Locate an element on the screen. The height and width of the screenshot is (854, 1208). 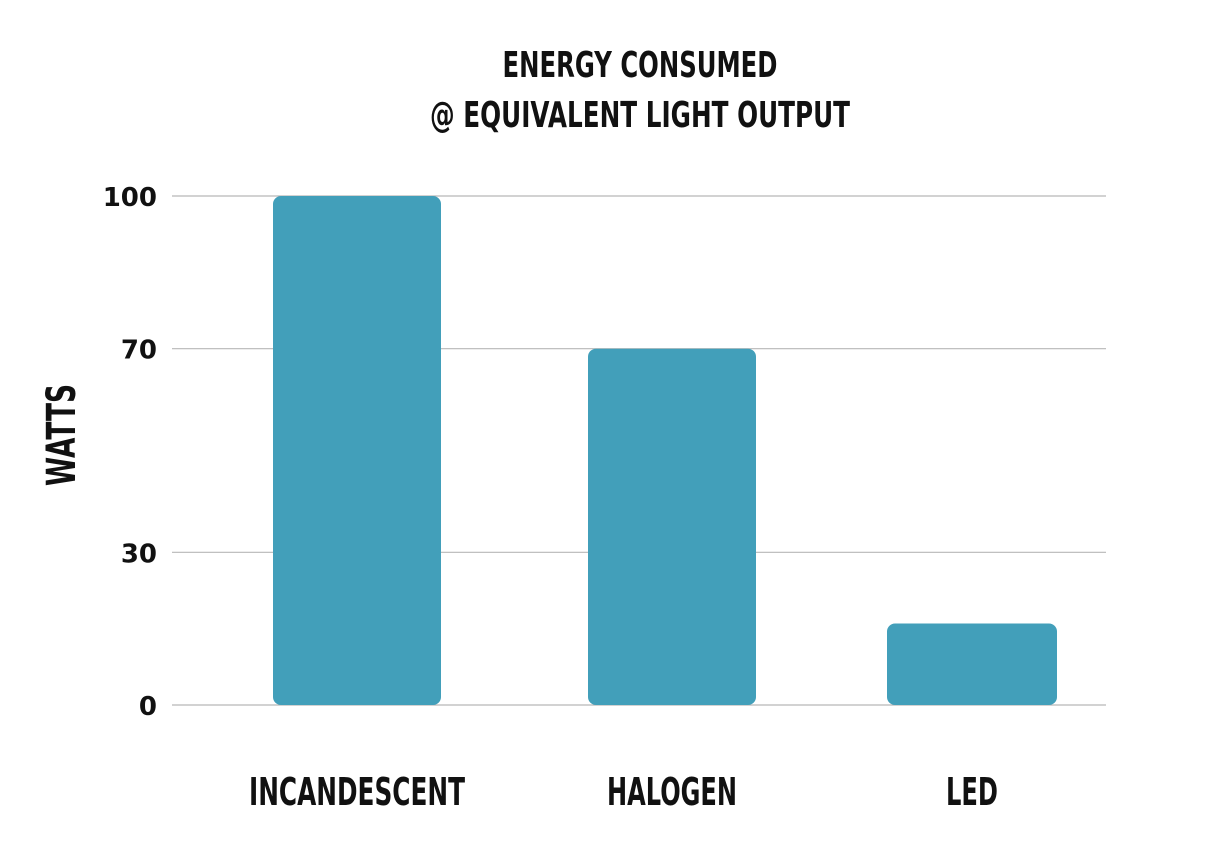
bar-led is located at coordinates (972, 664).